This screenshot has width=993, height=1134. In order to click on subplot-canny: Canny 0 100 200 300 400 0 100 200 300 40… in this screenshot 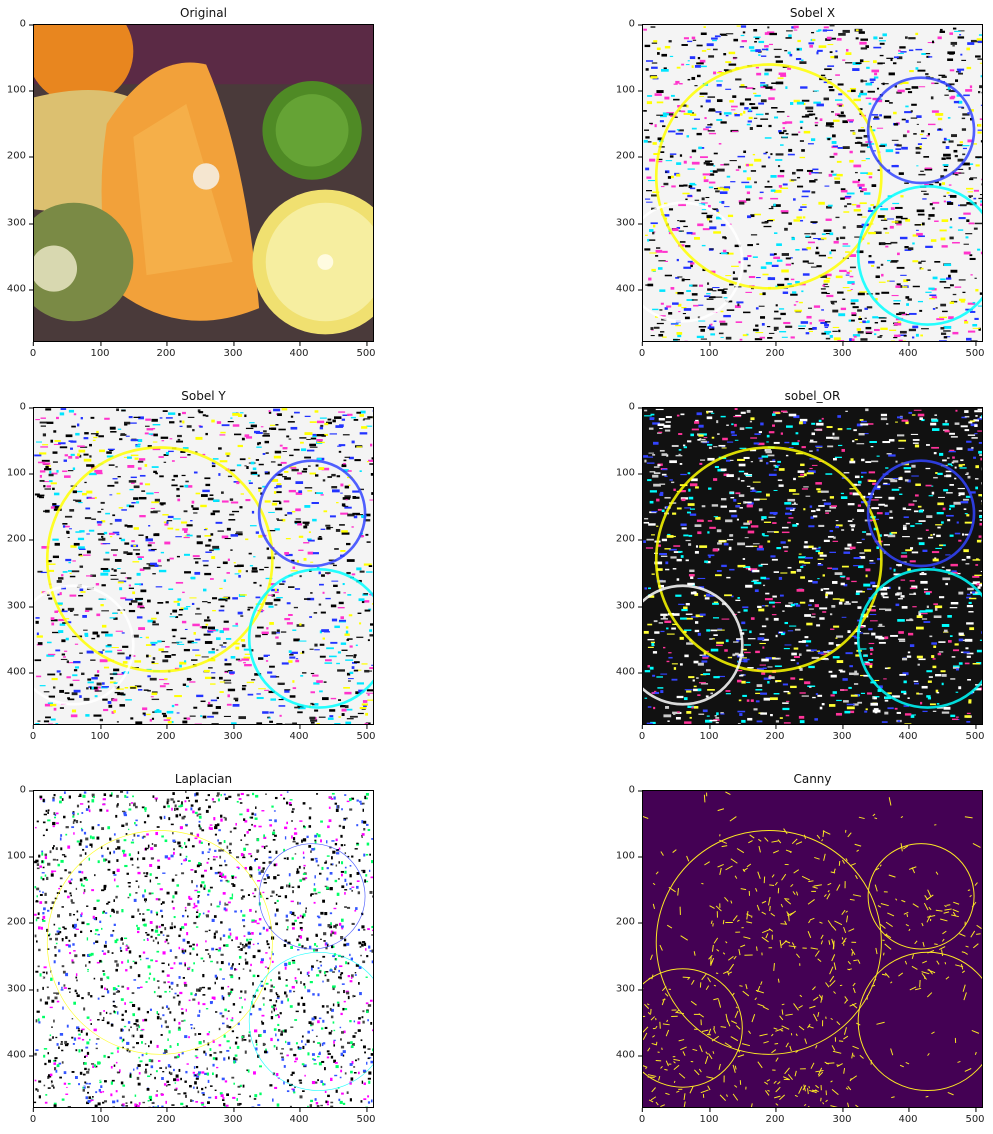, I will do `click(800, 948)`.